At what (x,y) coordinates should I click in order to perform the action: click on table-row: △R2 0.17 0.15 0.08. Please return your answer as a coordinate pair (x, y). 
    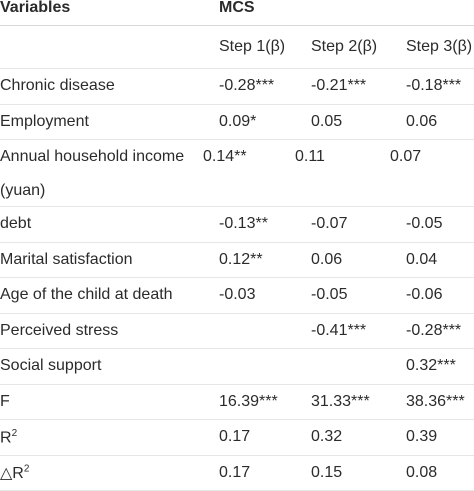
    Looking at the image, I should click on (237, 473).